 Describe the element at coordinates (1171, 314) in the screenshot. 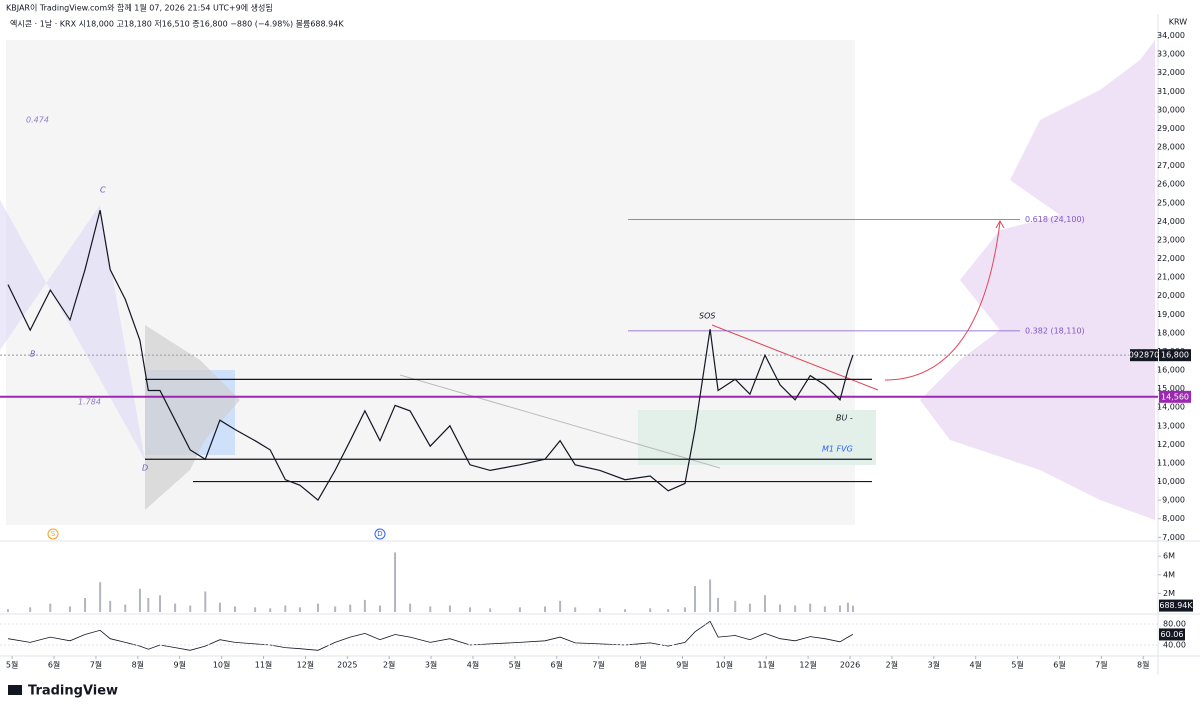

I see `y-tick-label: 19,000` at that location.